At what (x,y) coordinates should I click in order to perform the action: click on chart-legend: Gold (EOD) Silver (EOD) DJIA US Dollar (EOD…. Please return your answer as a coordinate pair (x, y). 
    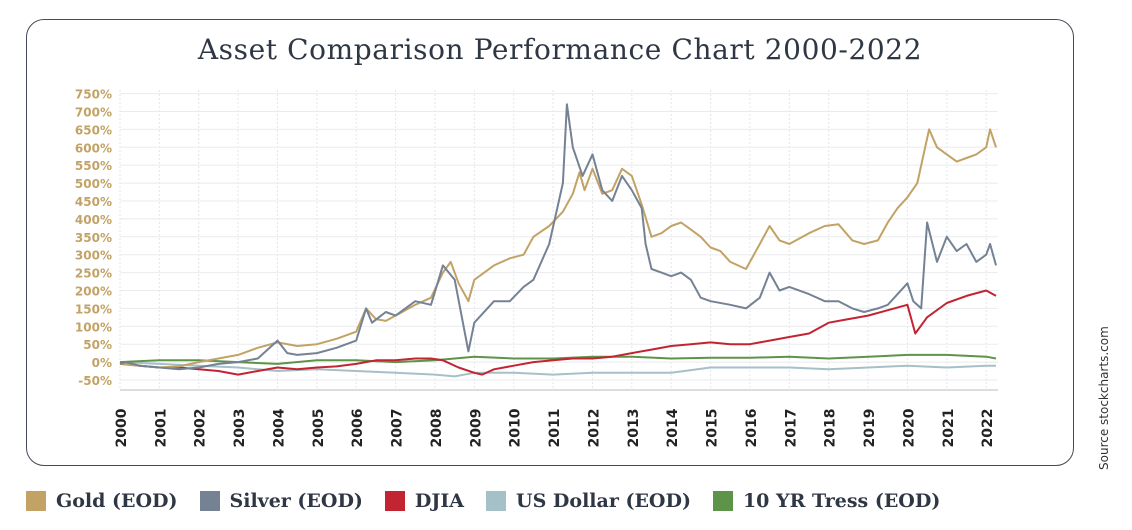
    Looking at the image, I should click on (494, 501).